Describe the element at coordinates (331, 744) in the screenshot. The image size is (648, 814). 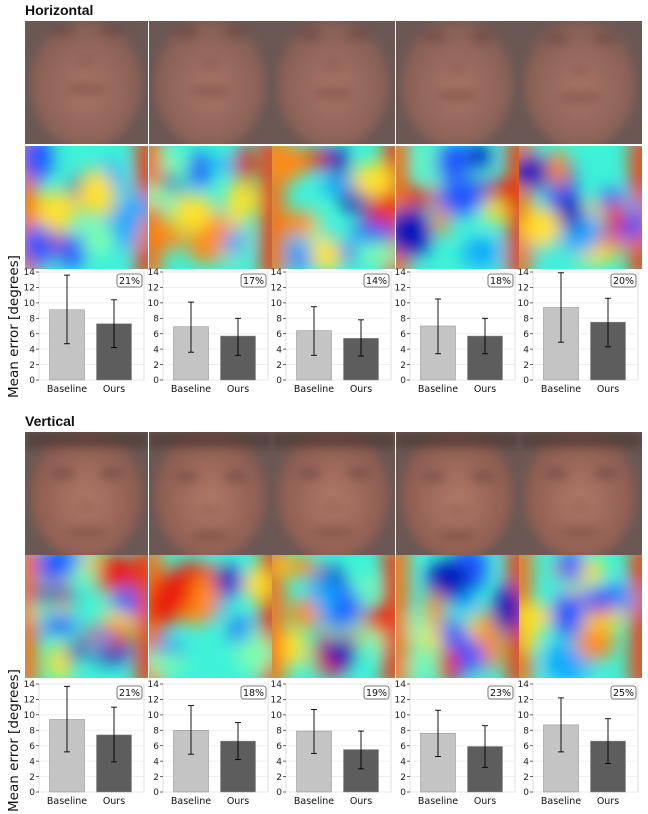
I see `bar-chart: 0 2 4 6 8 10 12 14 Baseline Ours 19%` at that location.